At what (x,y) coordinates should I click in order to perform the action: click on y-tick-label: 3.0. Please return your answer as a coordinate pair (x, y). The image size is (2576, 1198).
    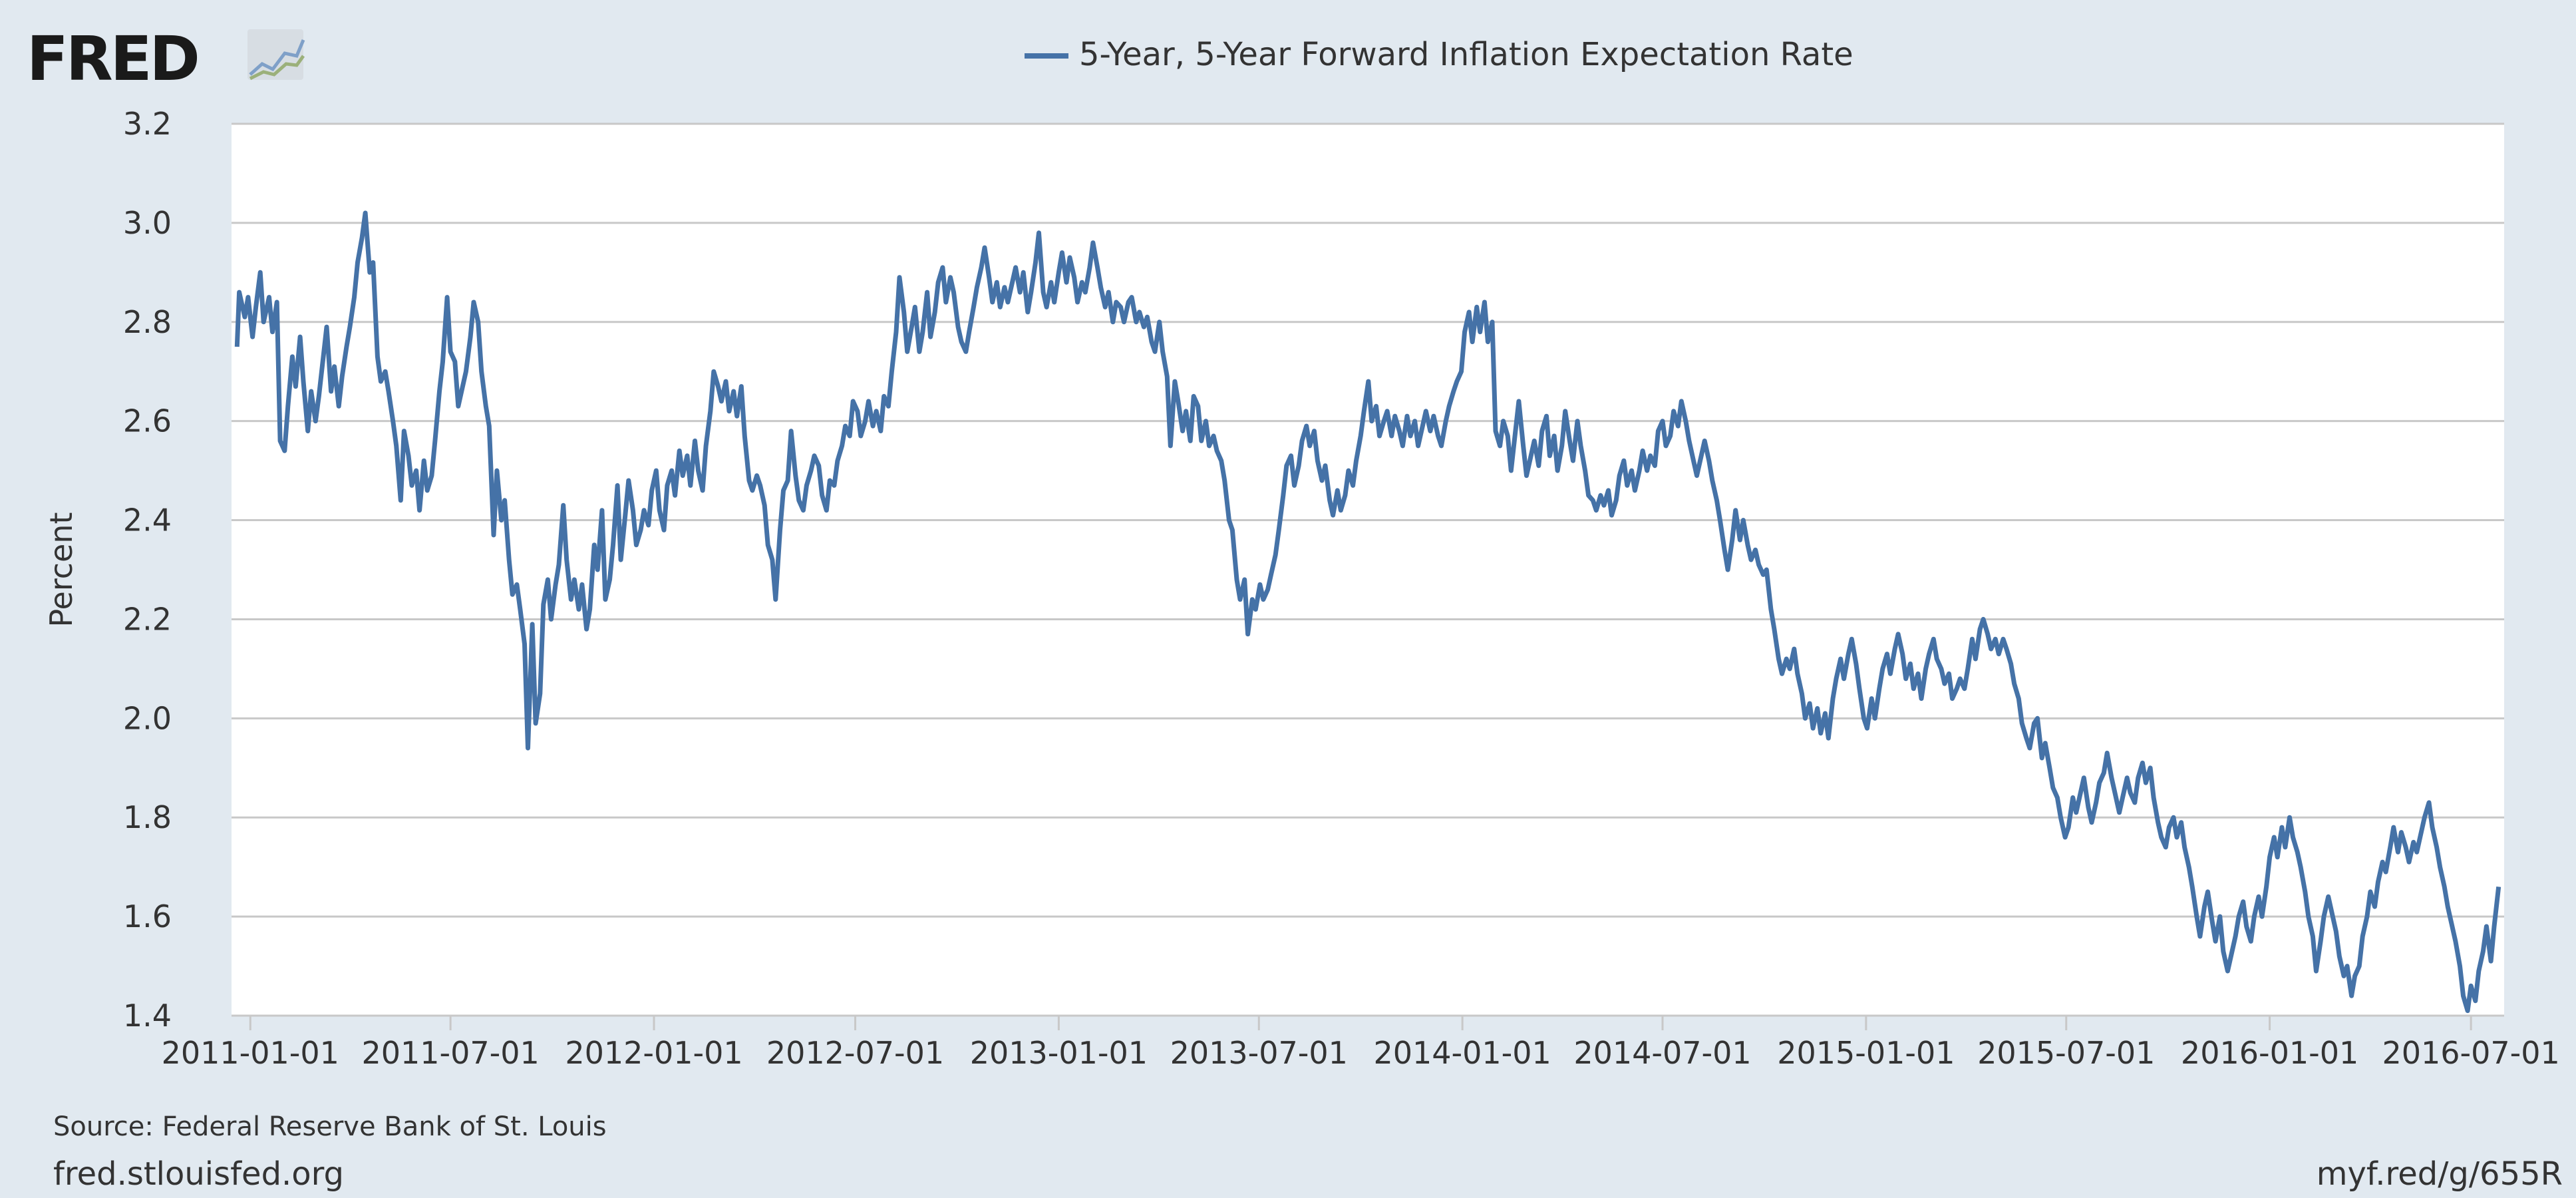
    Looking at the image, I should click on (147, 223).